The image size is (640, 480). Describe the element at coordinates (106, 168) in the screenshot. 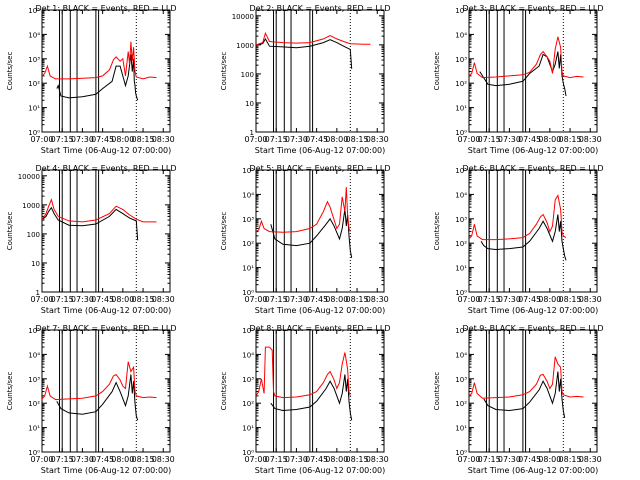

I see `chart-title: Det 4: BLACK = Events, RED = LLD` at that location.